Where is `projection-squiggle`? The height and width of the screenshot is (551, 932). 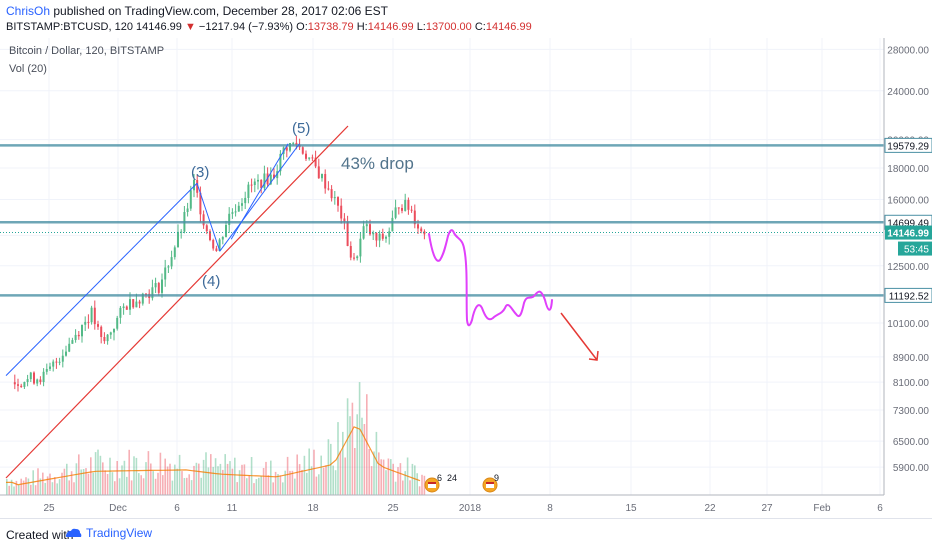 projection-squiggle is located at coordinates (490, 278).